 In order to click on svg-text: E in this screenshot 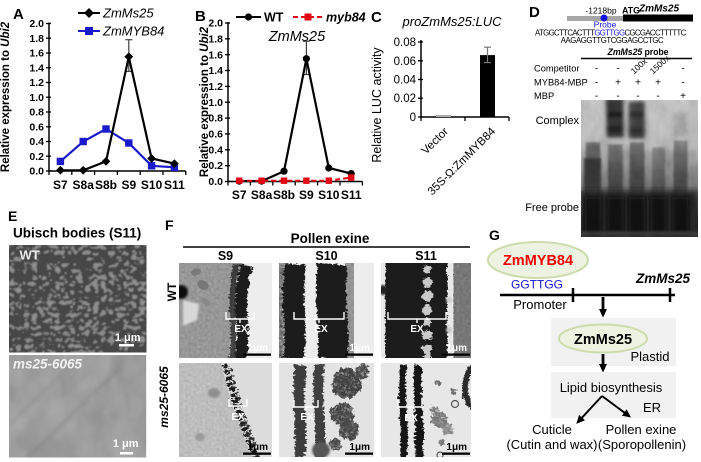, I will do `click(12, 216)`.